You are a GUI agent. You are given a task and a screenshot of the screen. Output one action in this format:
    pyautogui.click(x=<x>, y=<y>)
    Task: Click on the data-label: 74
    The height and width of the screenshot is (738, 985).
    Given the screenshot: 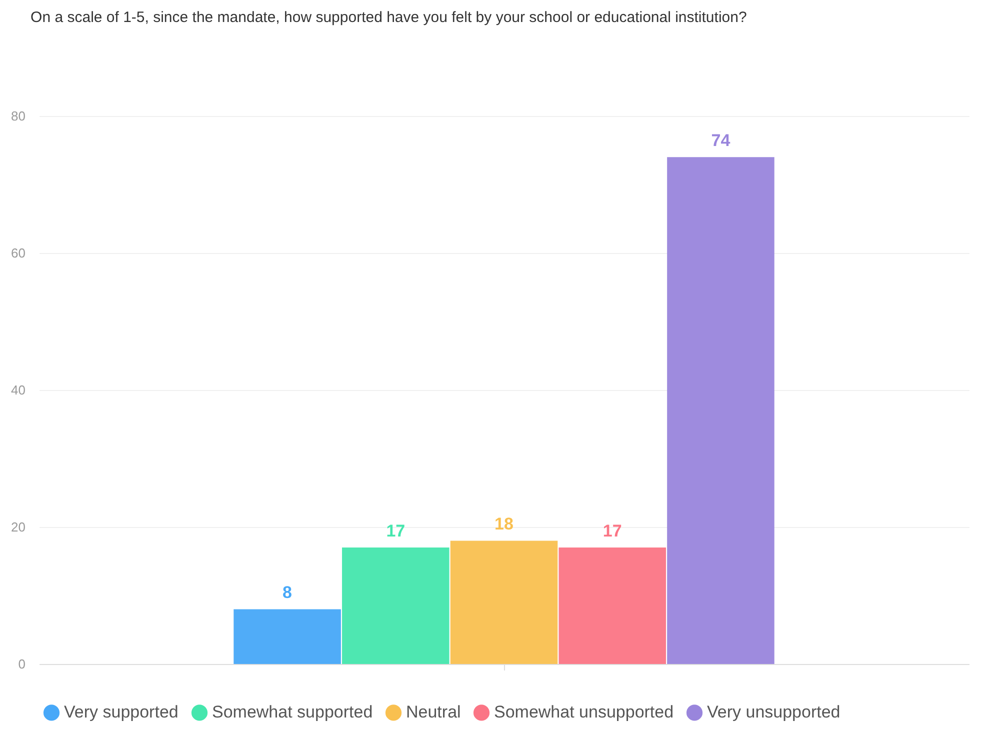 What is the action you would take?
    pyautogui.click(x=721, y=140)
    